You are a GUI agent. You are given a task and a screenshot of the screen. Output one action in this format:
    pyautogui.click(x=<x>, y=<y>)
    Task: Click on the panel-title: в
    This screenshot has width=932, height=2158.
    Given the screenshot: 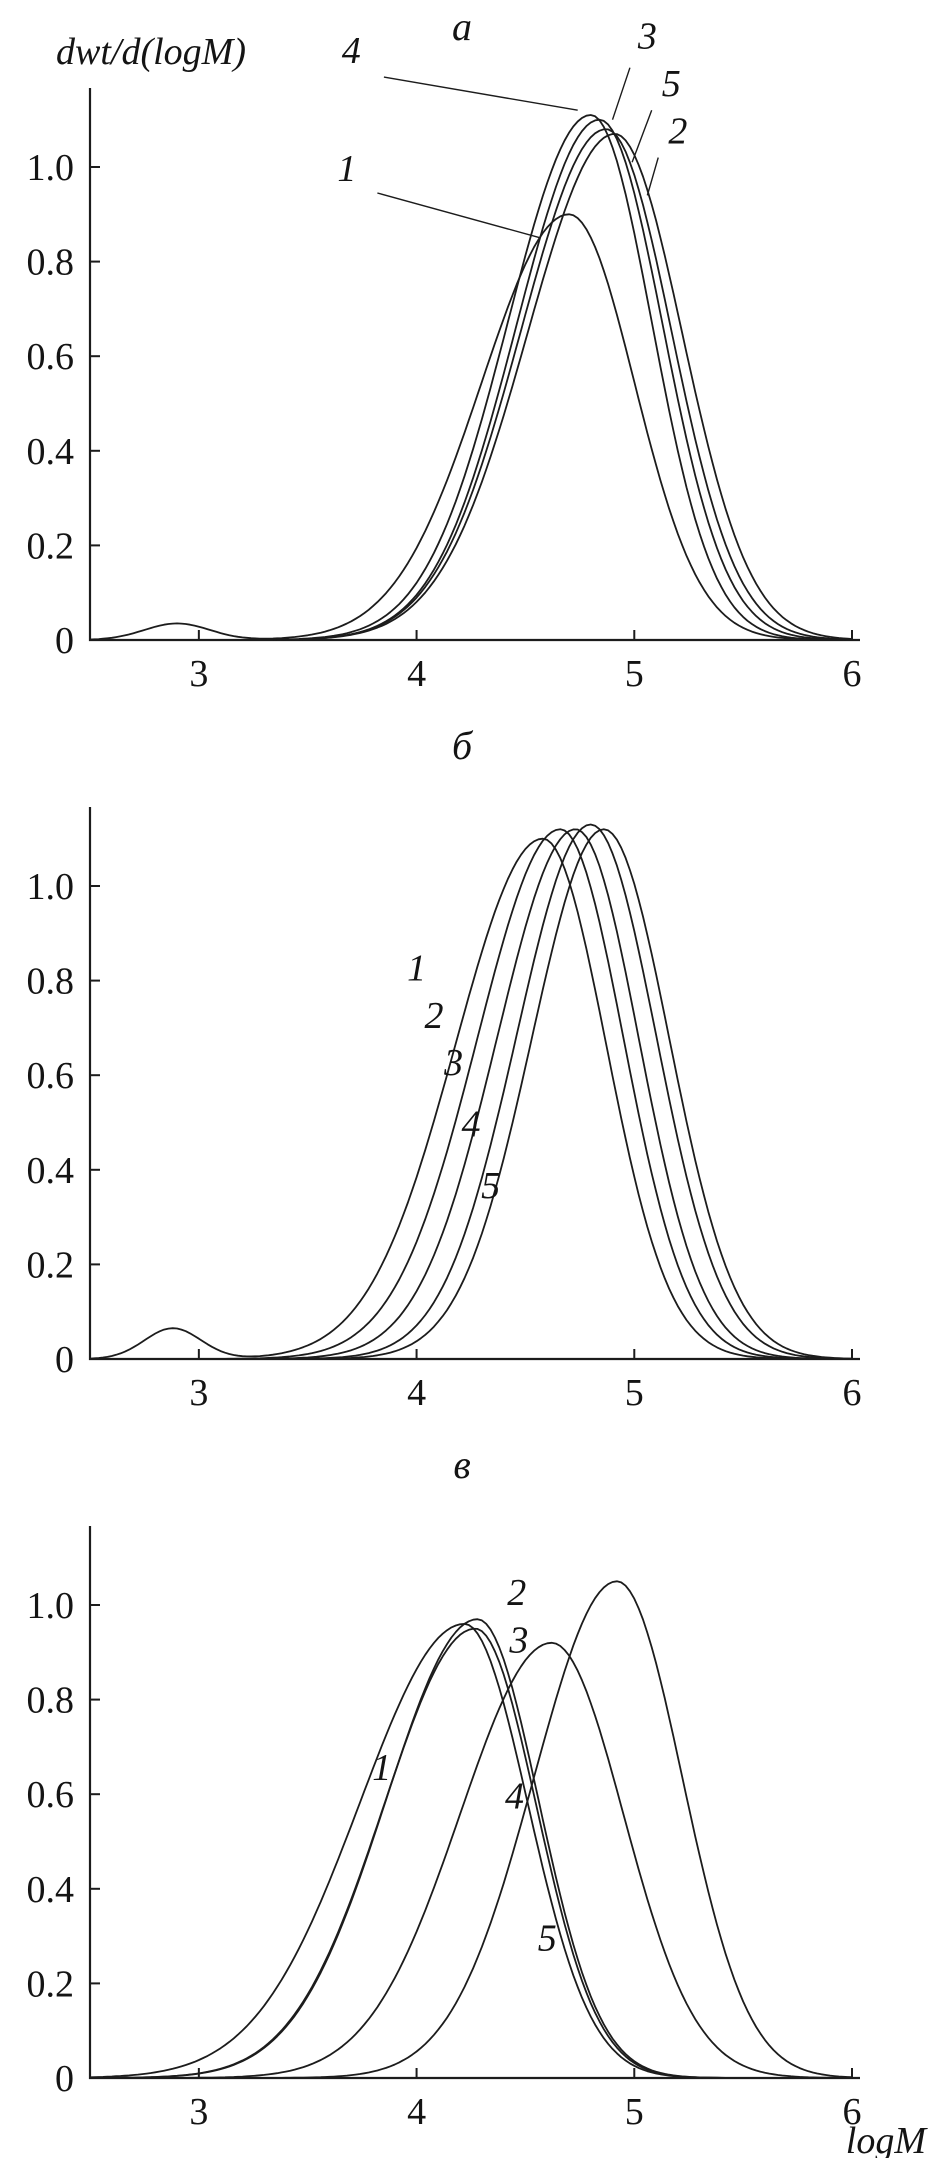 What is the action you would take?
    pyautogui.click(x=461, y=1464)
    